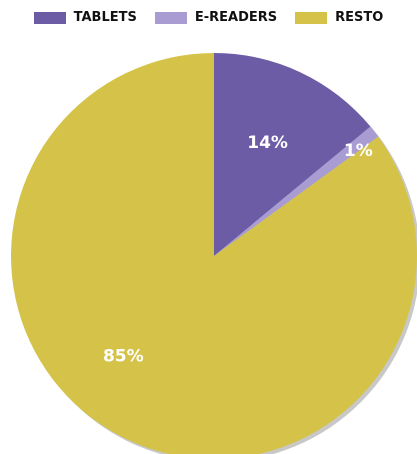 The width and height of the screenshot is (417, 454). What do you see at coordinates (359, 17) in the screenshot?
I see `legend-label-resto: RESTO` at bounding box center [359, 17].